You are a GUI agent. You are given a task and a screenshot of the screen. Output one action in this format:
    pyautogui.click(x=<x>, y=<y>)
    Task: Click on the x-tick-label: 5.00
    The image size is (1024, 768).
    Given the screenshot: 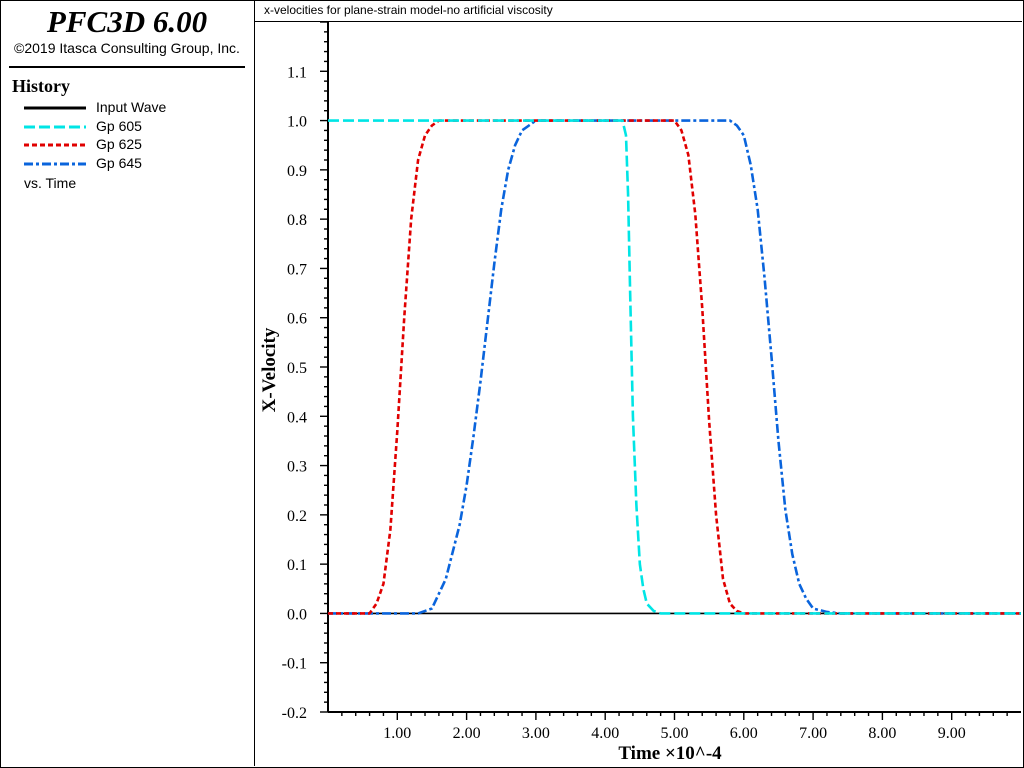 What is the action you would take?
    pyautogui.click(x=675, y=733)
    